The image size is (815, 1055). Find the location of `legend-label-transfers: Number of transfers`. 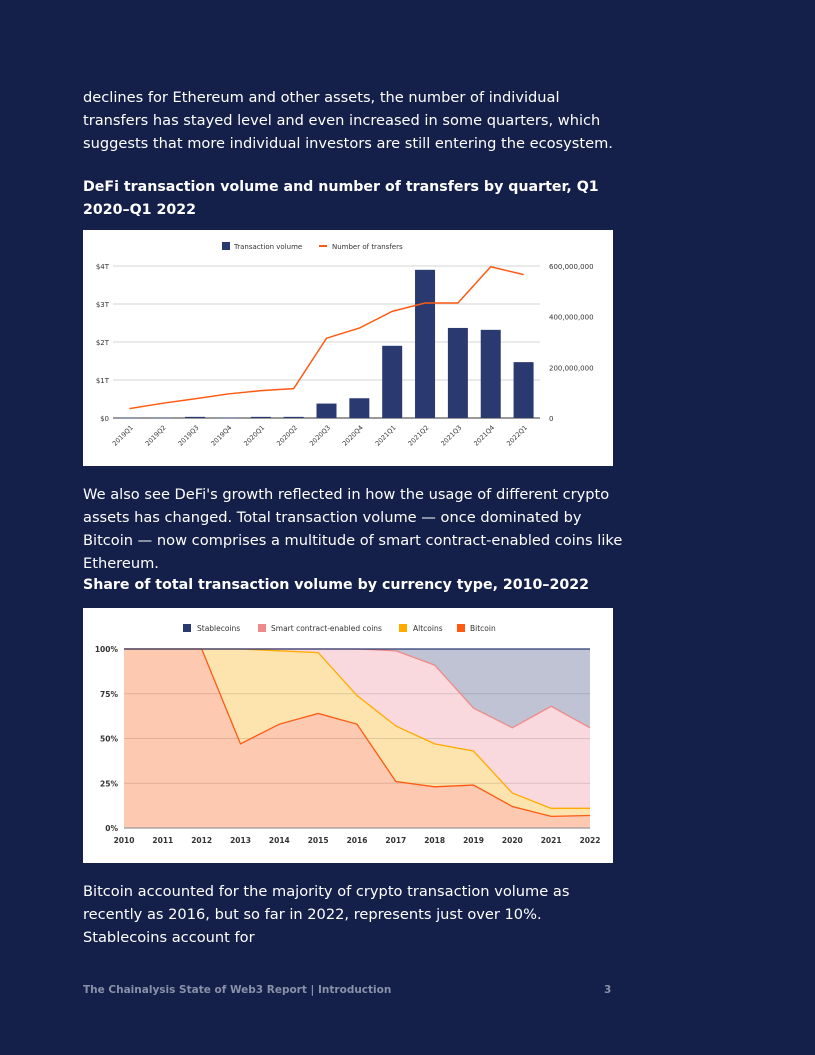

legend-label-transfers: Number of transfers is located at coordinates (367, 247).